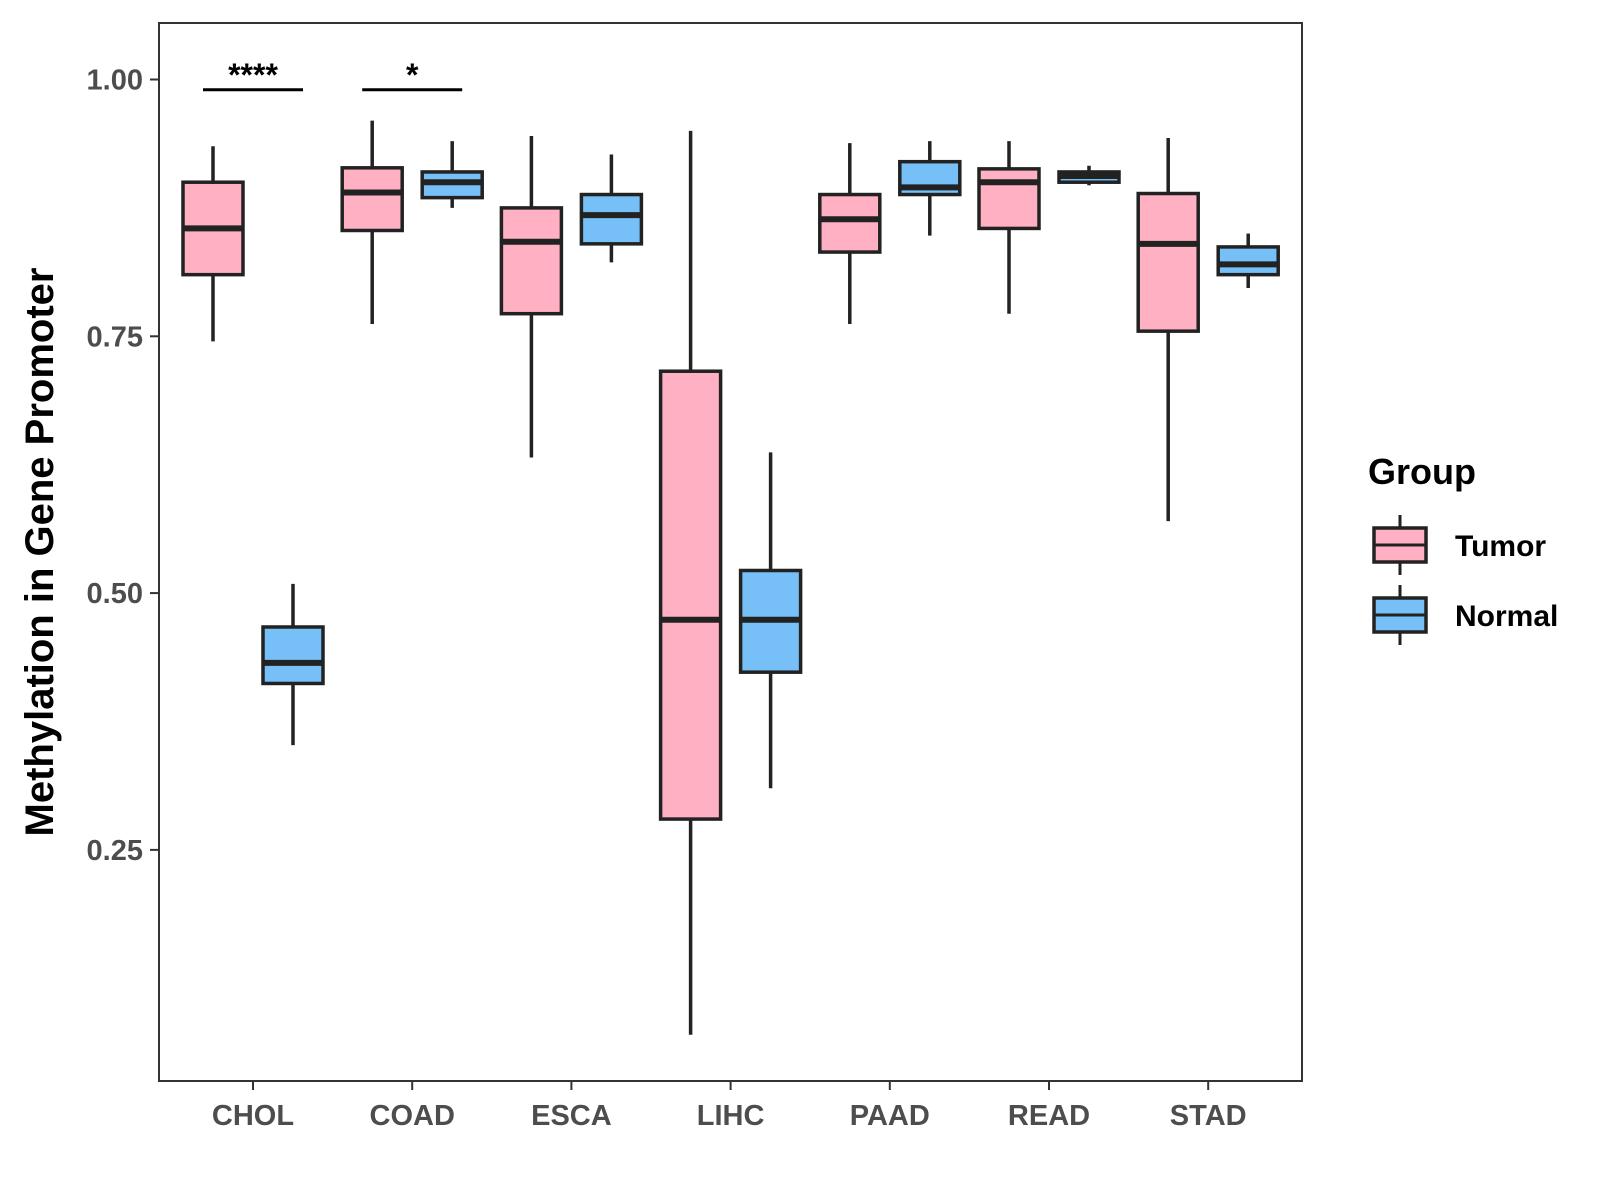  I want to click on significance-label: ****, so click(253, 75).